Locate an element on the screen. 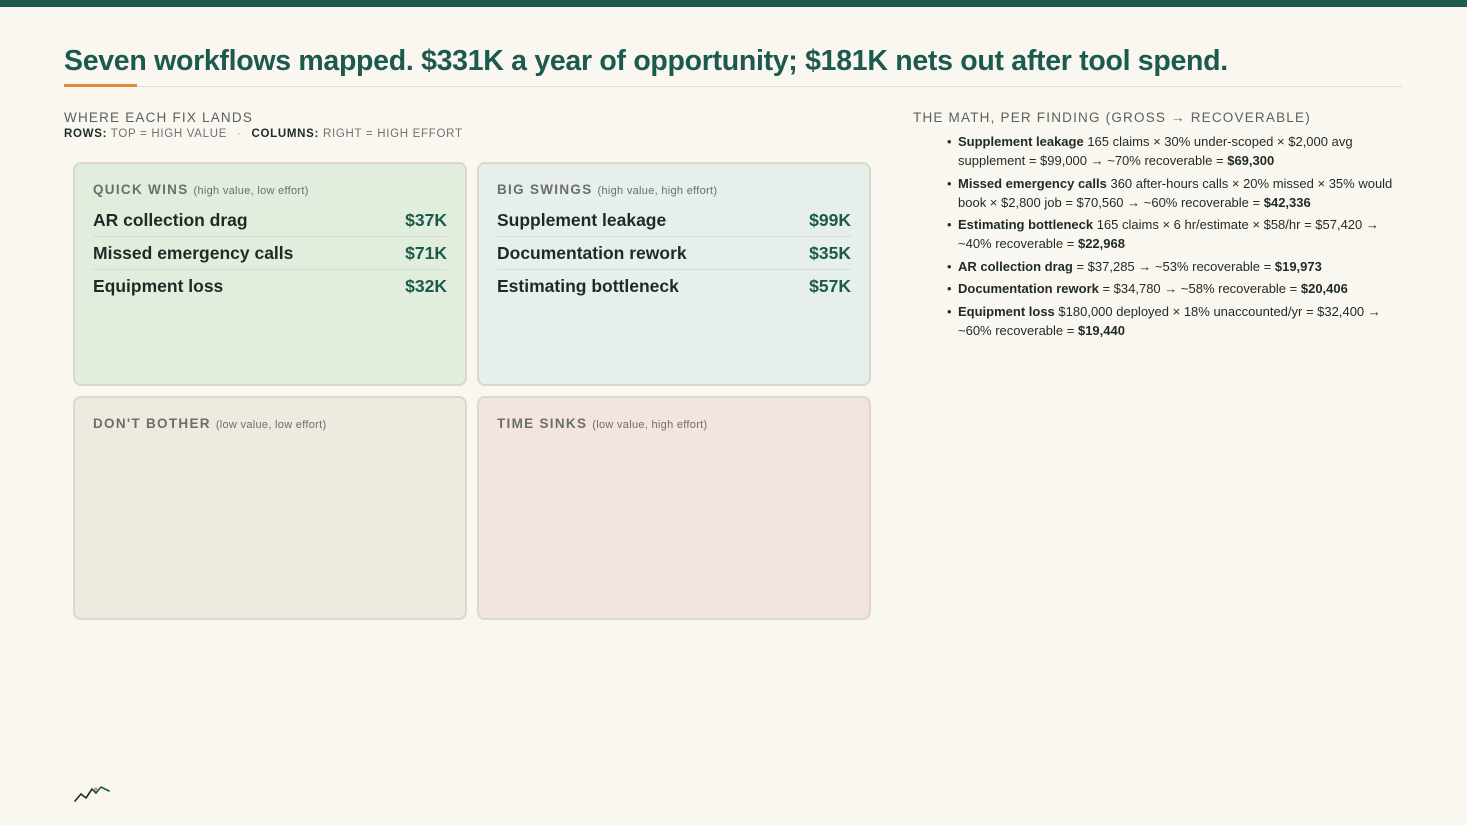 The image size is (1467, 825). quadrant-item: Missed emergency calls $71K is located at coordinates (270, 254).